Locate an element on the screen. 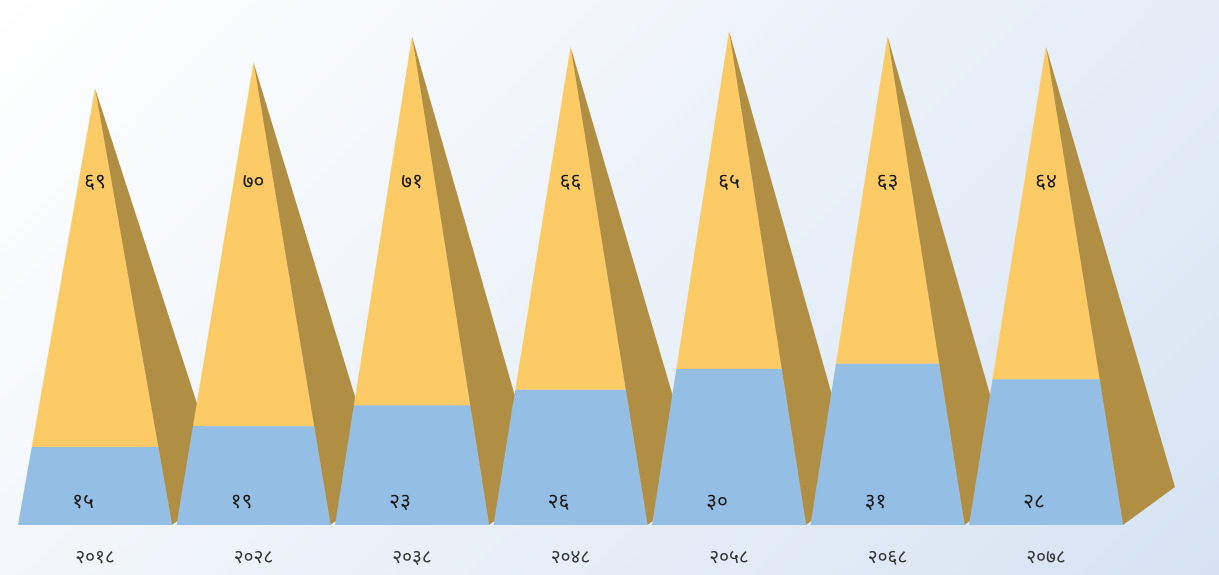 The width and height of the screenshot is (1219, 575). category-label: २०३८ is located at coordinates (412, 557).